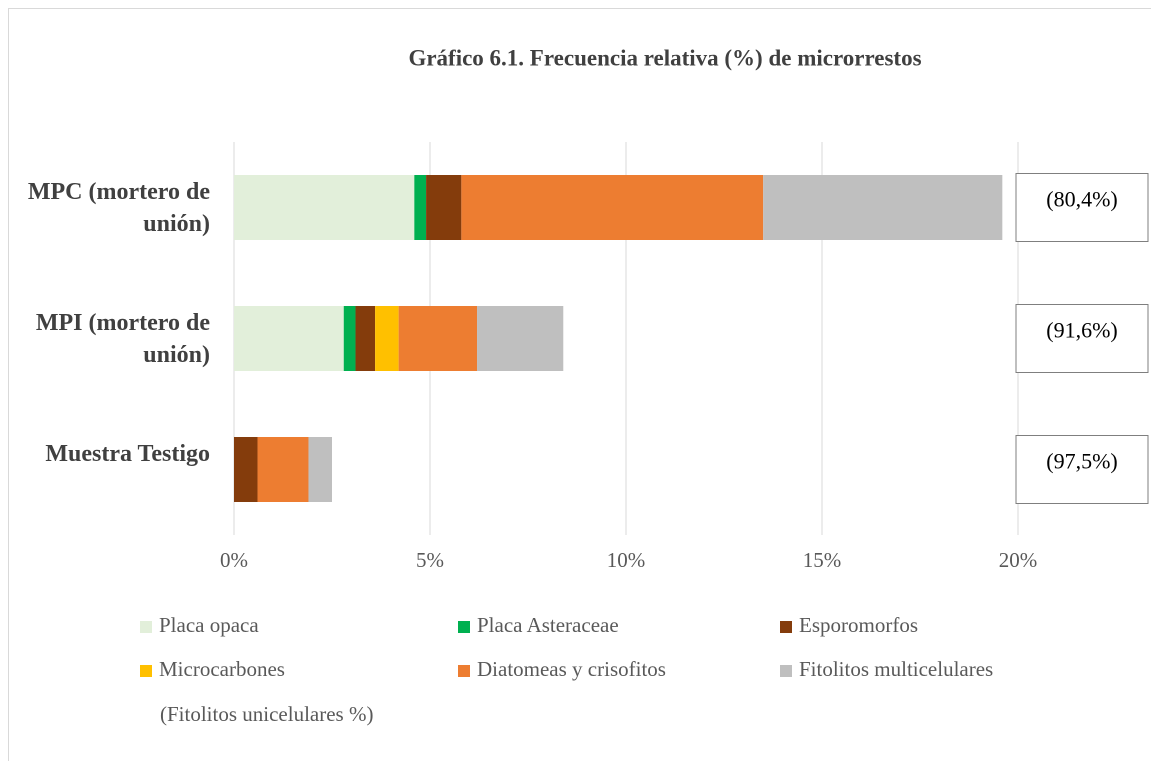 The image size is (1151, 761). Describe the element at coordinates (626, 560) in the screenshot. I see `x-tick-label: 10%` at that location.